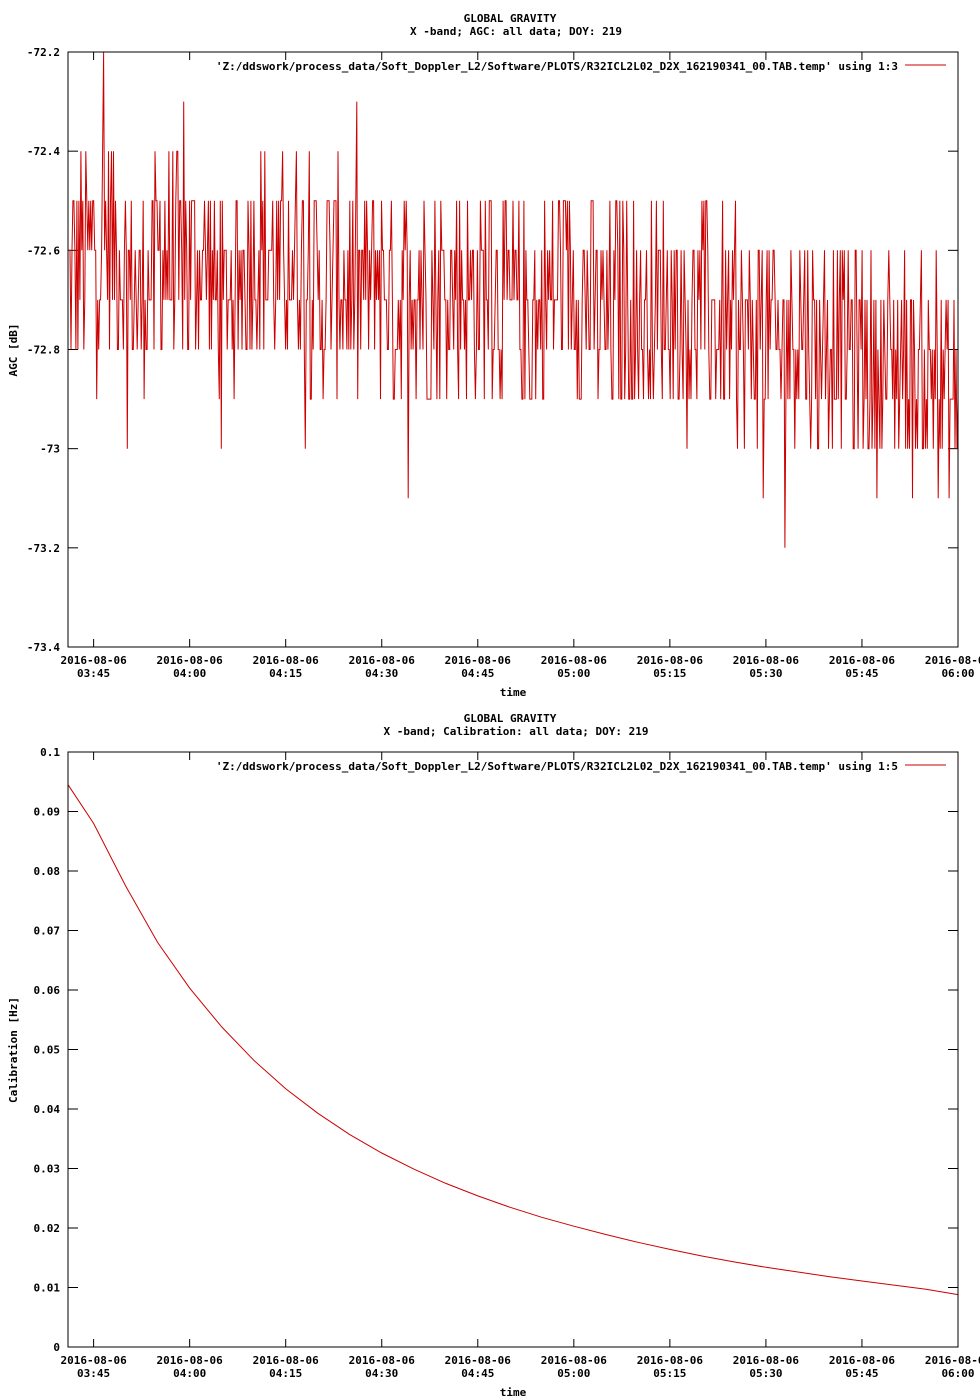 The image size is (980, 1400). What do you see at coordinates (47, 1288) in the screenshot?
I see `calibration-y-tick-label: 0.01` at bounding box center [47, 1288].